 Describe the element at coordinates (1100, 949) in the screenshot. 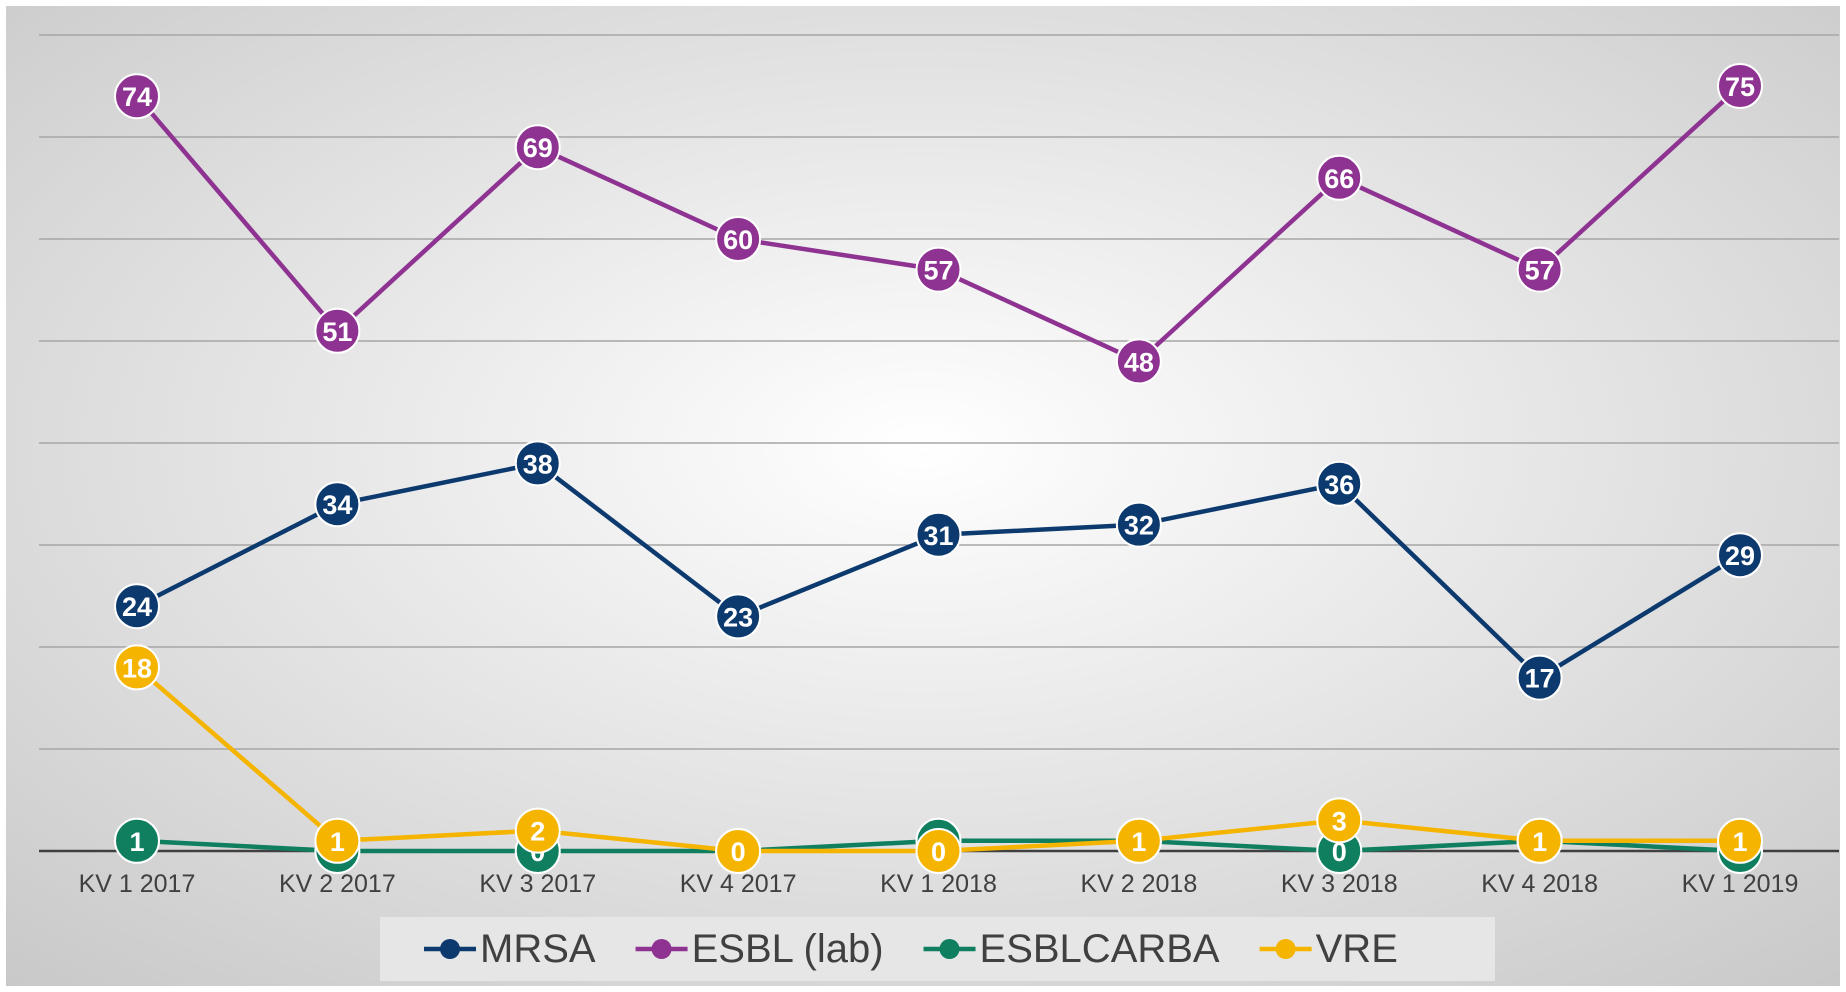

I see `legend-label: ESBLCARBA` at that location.